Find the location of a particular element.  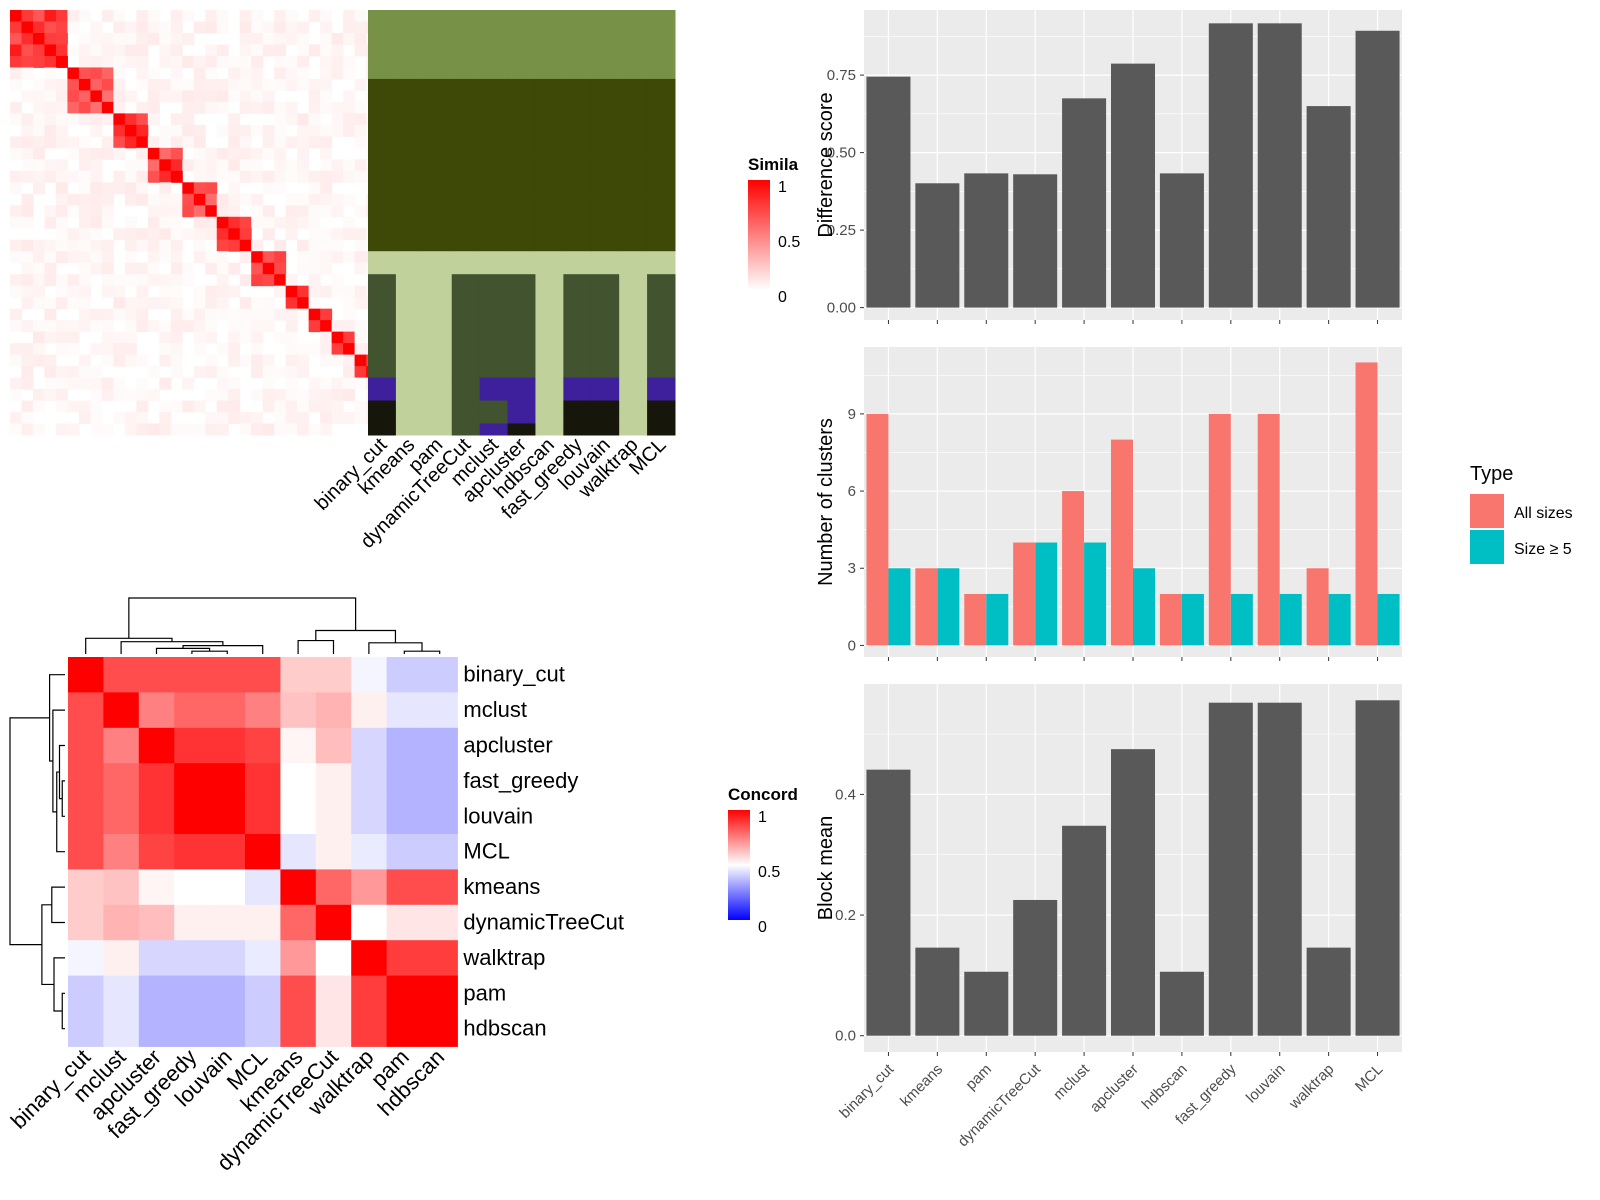

concordance-legend-tick: 0 is located at coordinates (762, 927).